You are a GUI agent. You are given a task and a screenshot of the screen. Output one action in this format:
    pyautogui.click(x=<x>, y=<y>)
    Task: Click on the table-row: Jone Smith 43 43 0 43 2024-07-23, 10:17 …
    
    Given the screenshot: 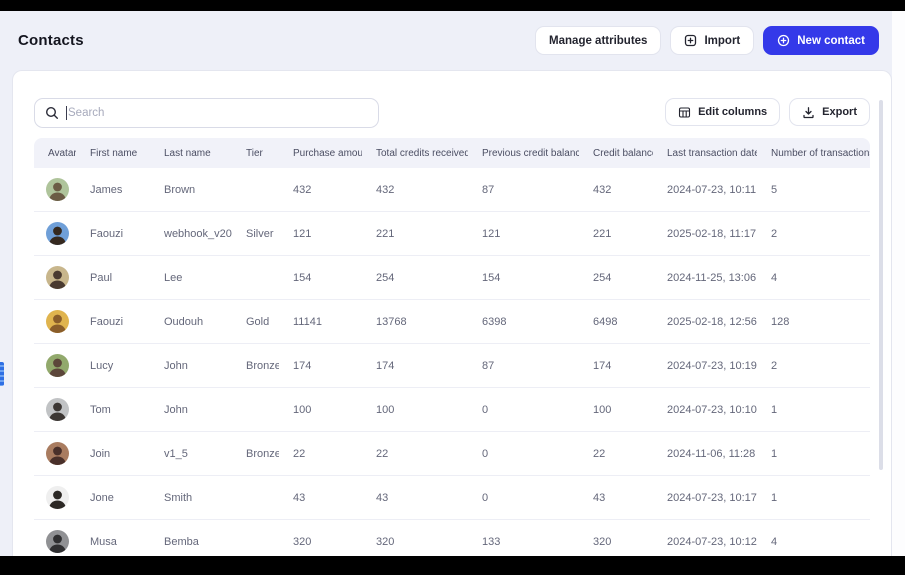 What is the action you would take?
    pyautogui.click(x=452, y=498)
    